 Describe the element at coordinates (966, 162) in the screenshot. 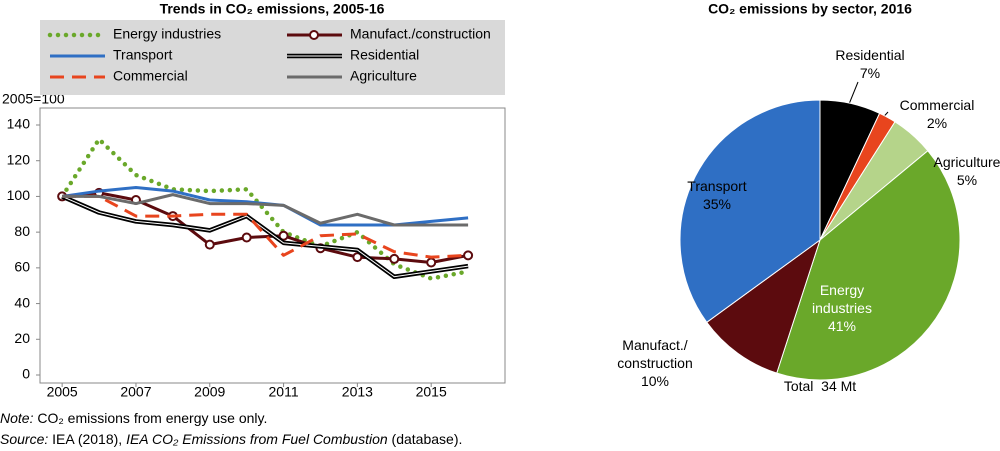

I see `slice-label: Agriculture` at that location.